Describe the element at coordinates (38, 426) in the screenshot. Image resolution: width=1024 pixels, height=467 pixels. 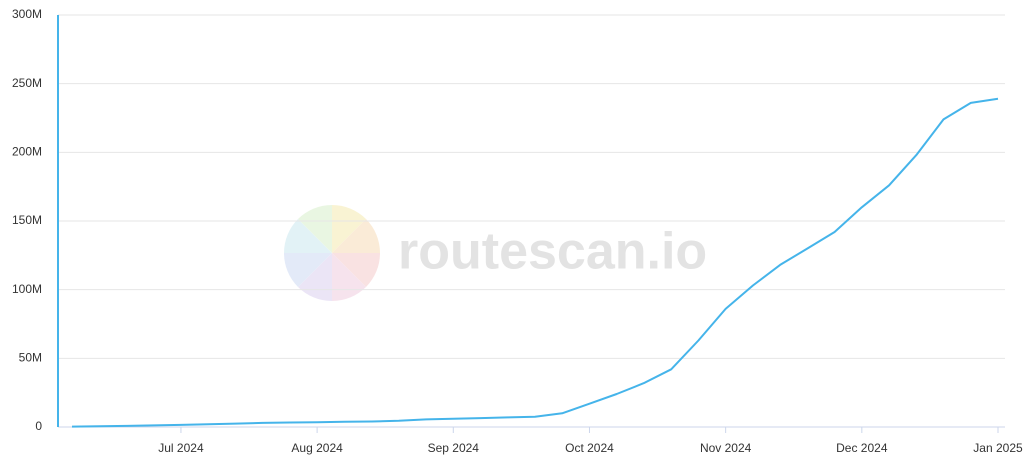
I see `y-tick-label: 0` at that location.